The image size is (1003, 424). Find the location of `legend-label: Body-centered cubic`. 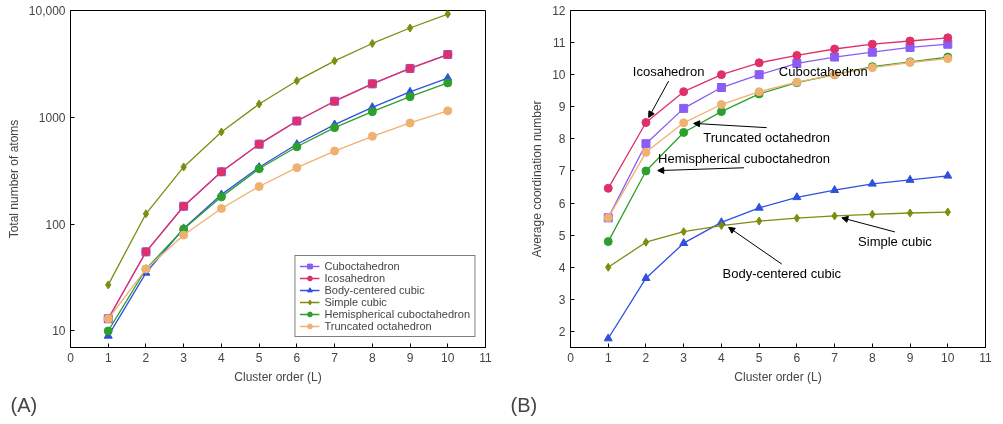

legend-label: Body-centered cubic is located at coordinates (374, 290).